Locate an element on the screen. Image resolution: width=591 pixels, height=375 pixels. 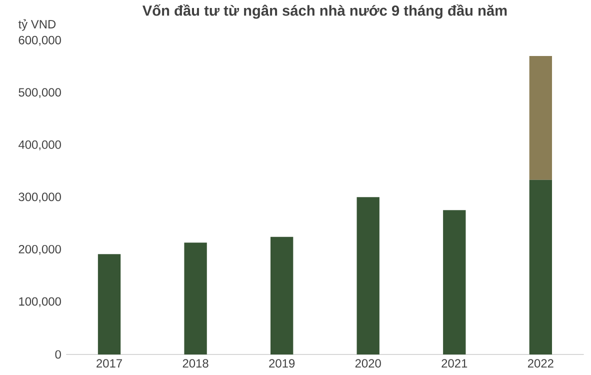
y-tick-label: 100,000 is located at coordinates (40, 302).